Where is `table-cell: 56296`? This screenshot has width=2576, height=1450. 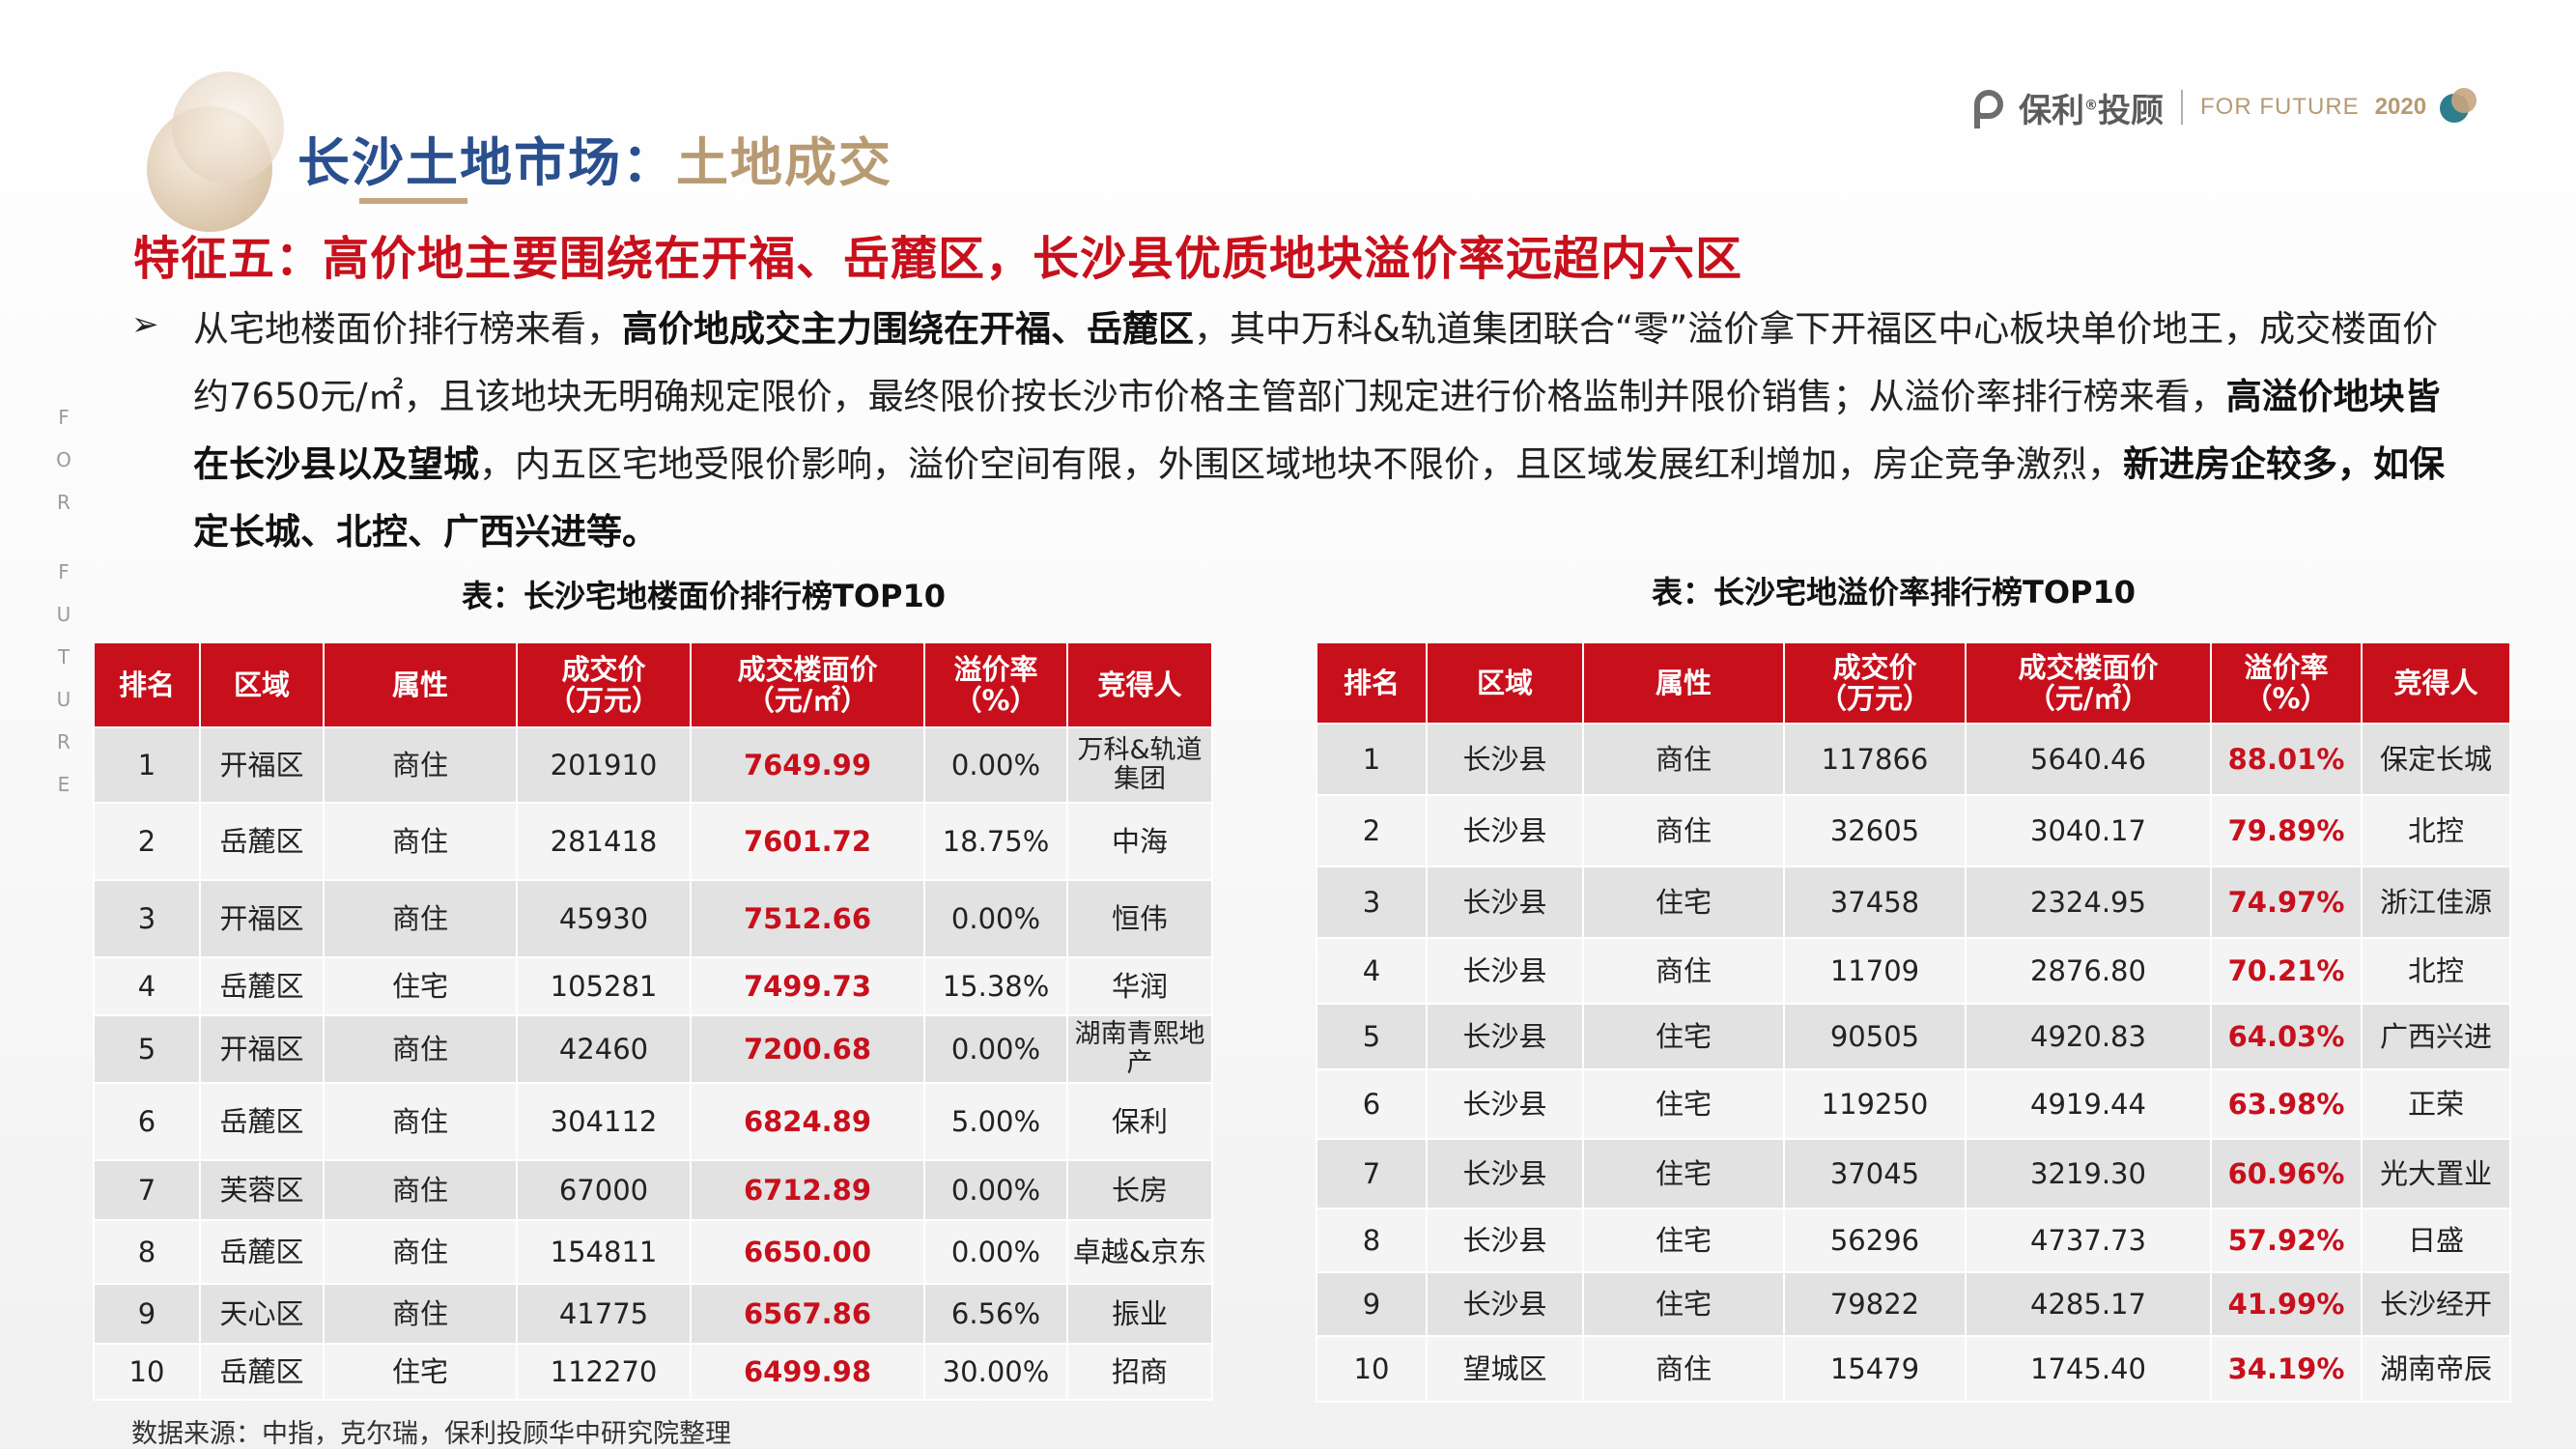 table-cell: 56296 is located at coordinates (1875, 1241).